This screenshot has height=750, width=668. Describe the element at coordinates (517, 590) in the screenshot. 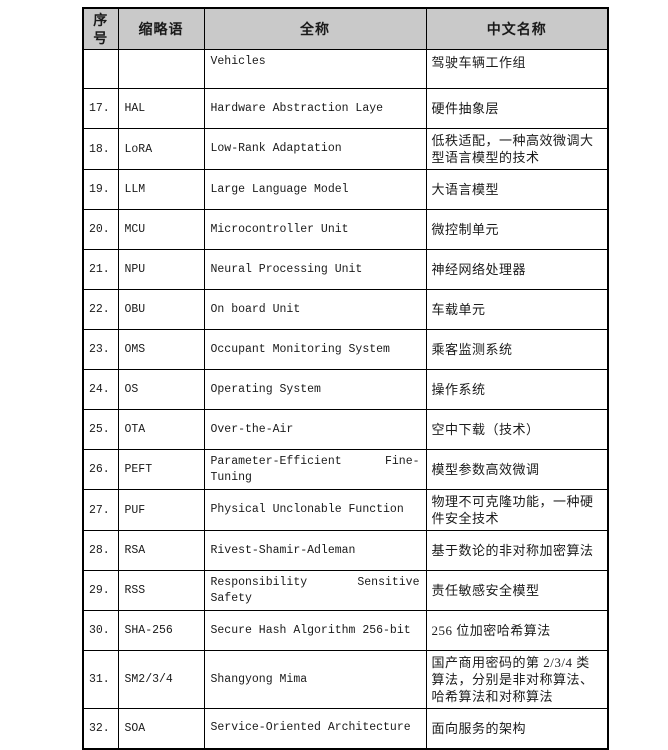

I see `cell-chinese-name: 责任敏感安全模型` at that location.